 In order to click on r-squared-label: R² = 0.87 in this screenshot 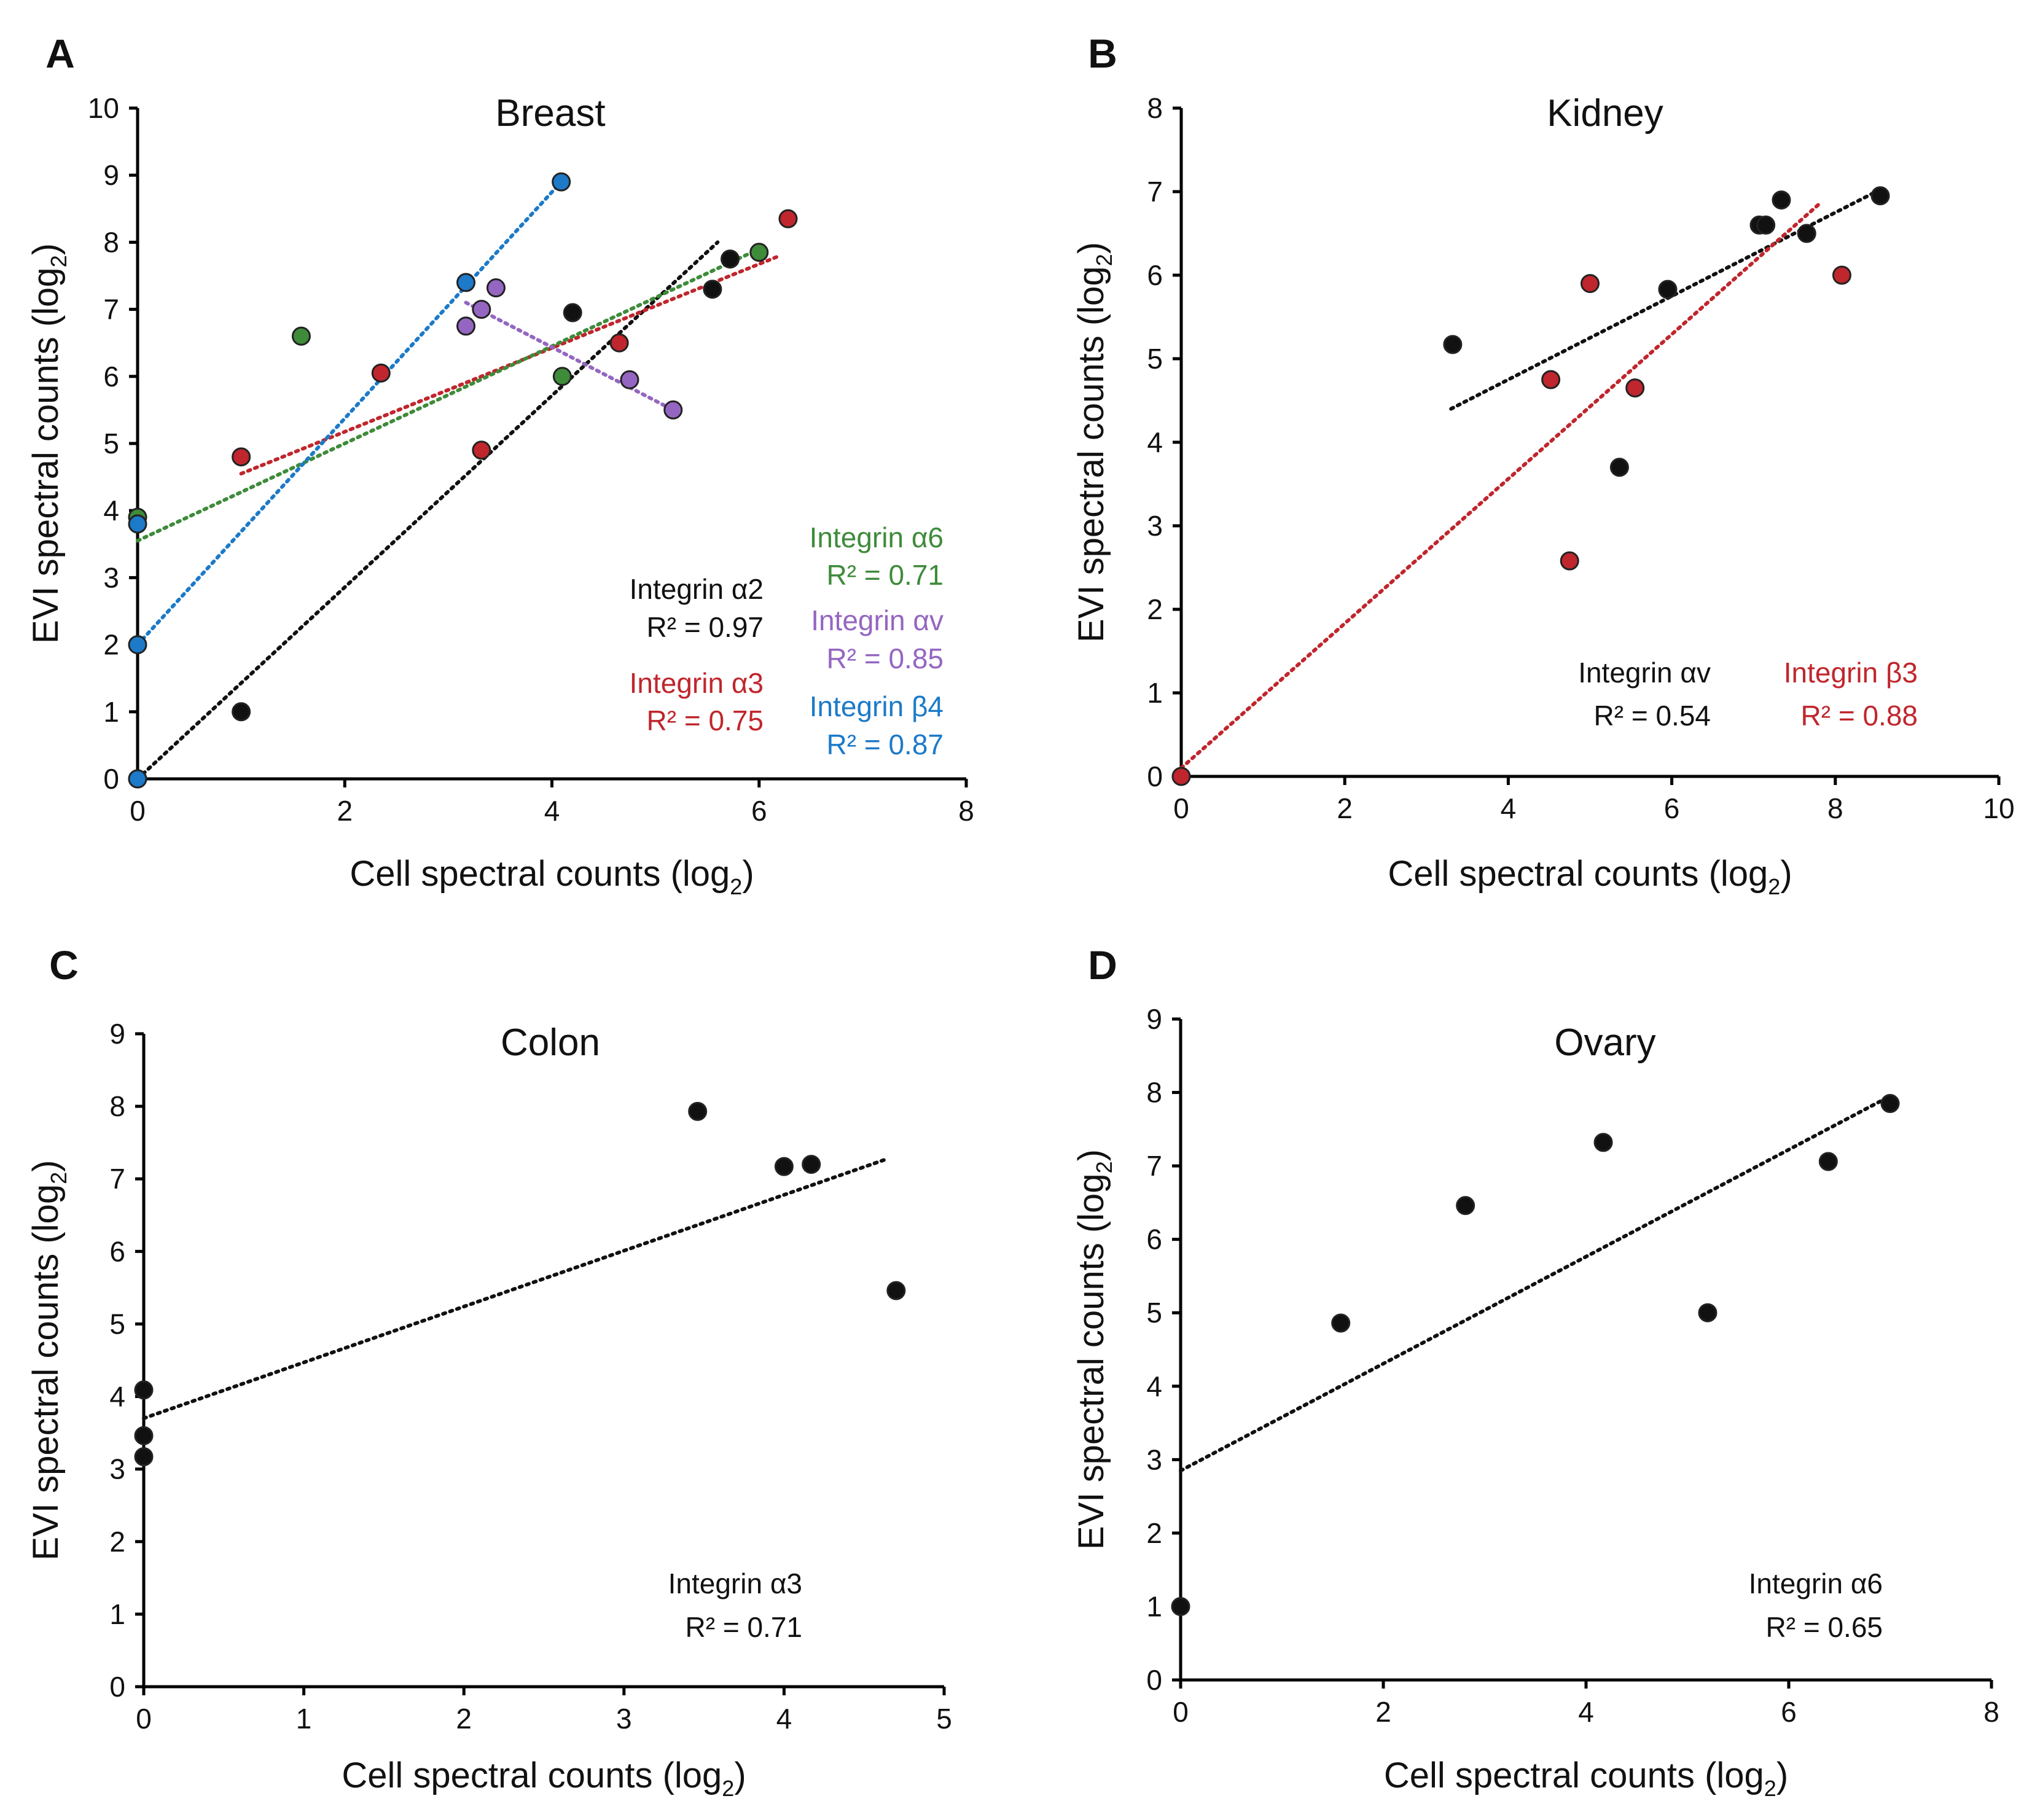, I will do `click(885, 744)`.